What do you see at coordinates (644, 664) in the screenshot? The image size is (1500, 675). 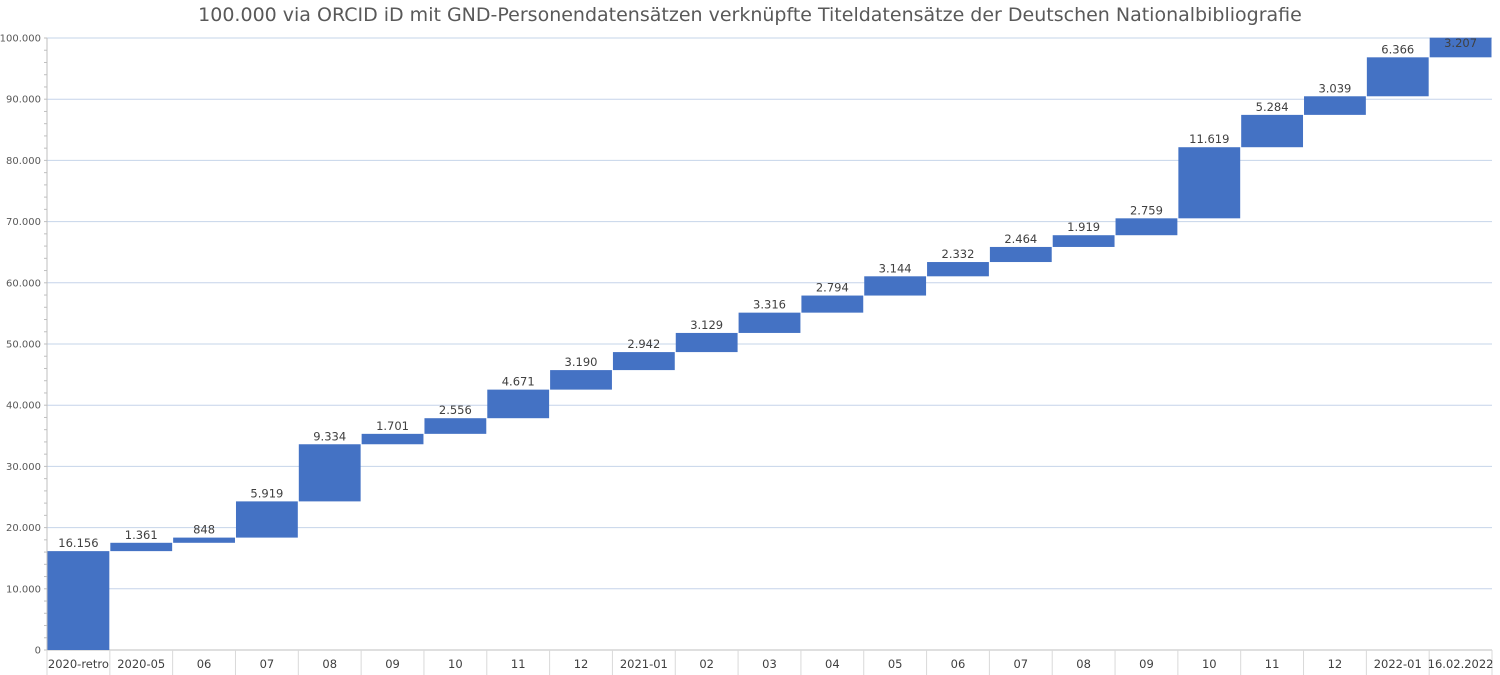 I see `x-tick-label: 2021-01` at bounding box center [644, 664].